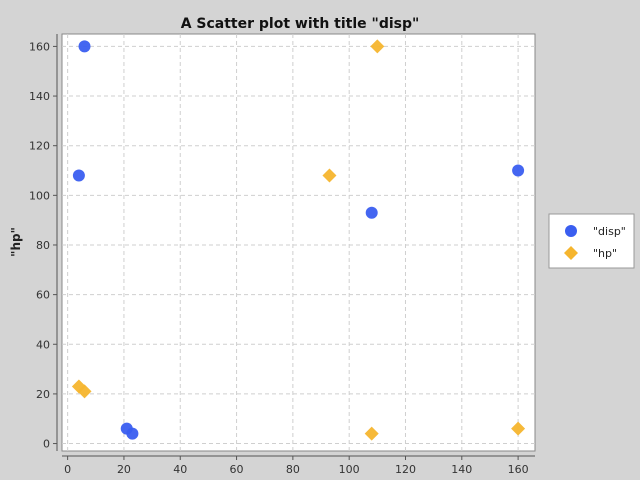 Image resolution: width=640 pixels, height=480 pixels. Describe the element at coordinates (237, 469) in the screenshot. I see `x-tick-label: 60` at that location.